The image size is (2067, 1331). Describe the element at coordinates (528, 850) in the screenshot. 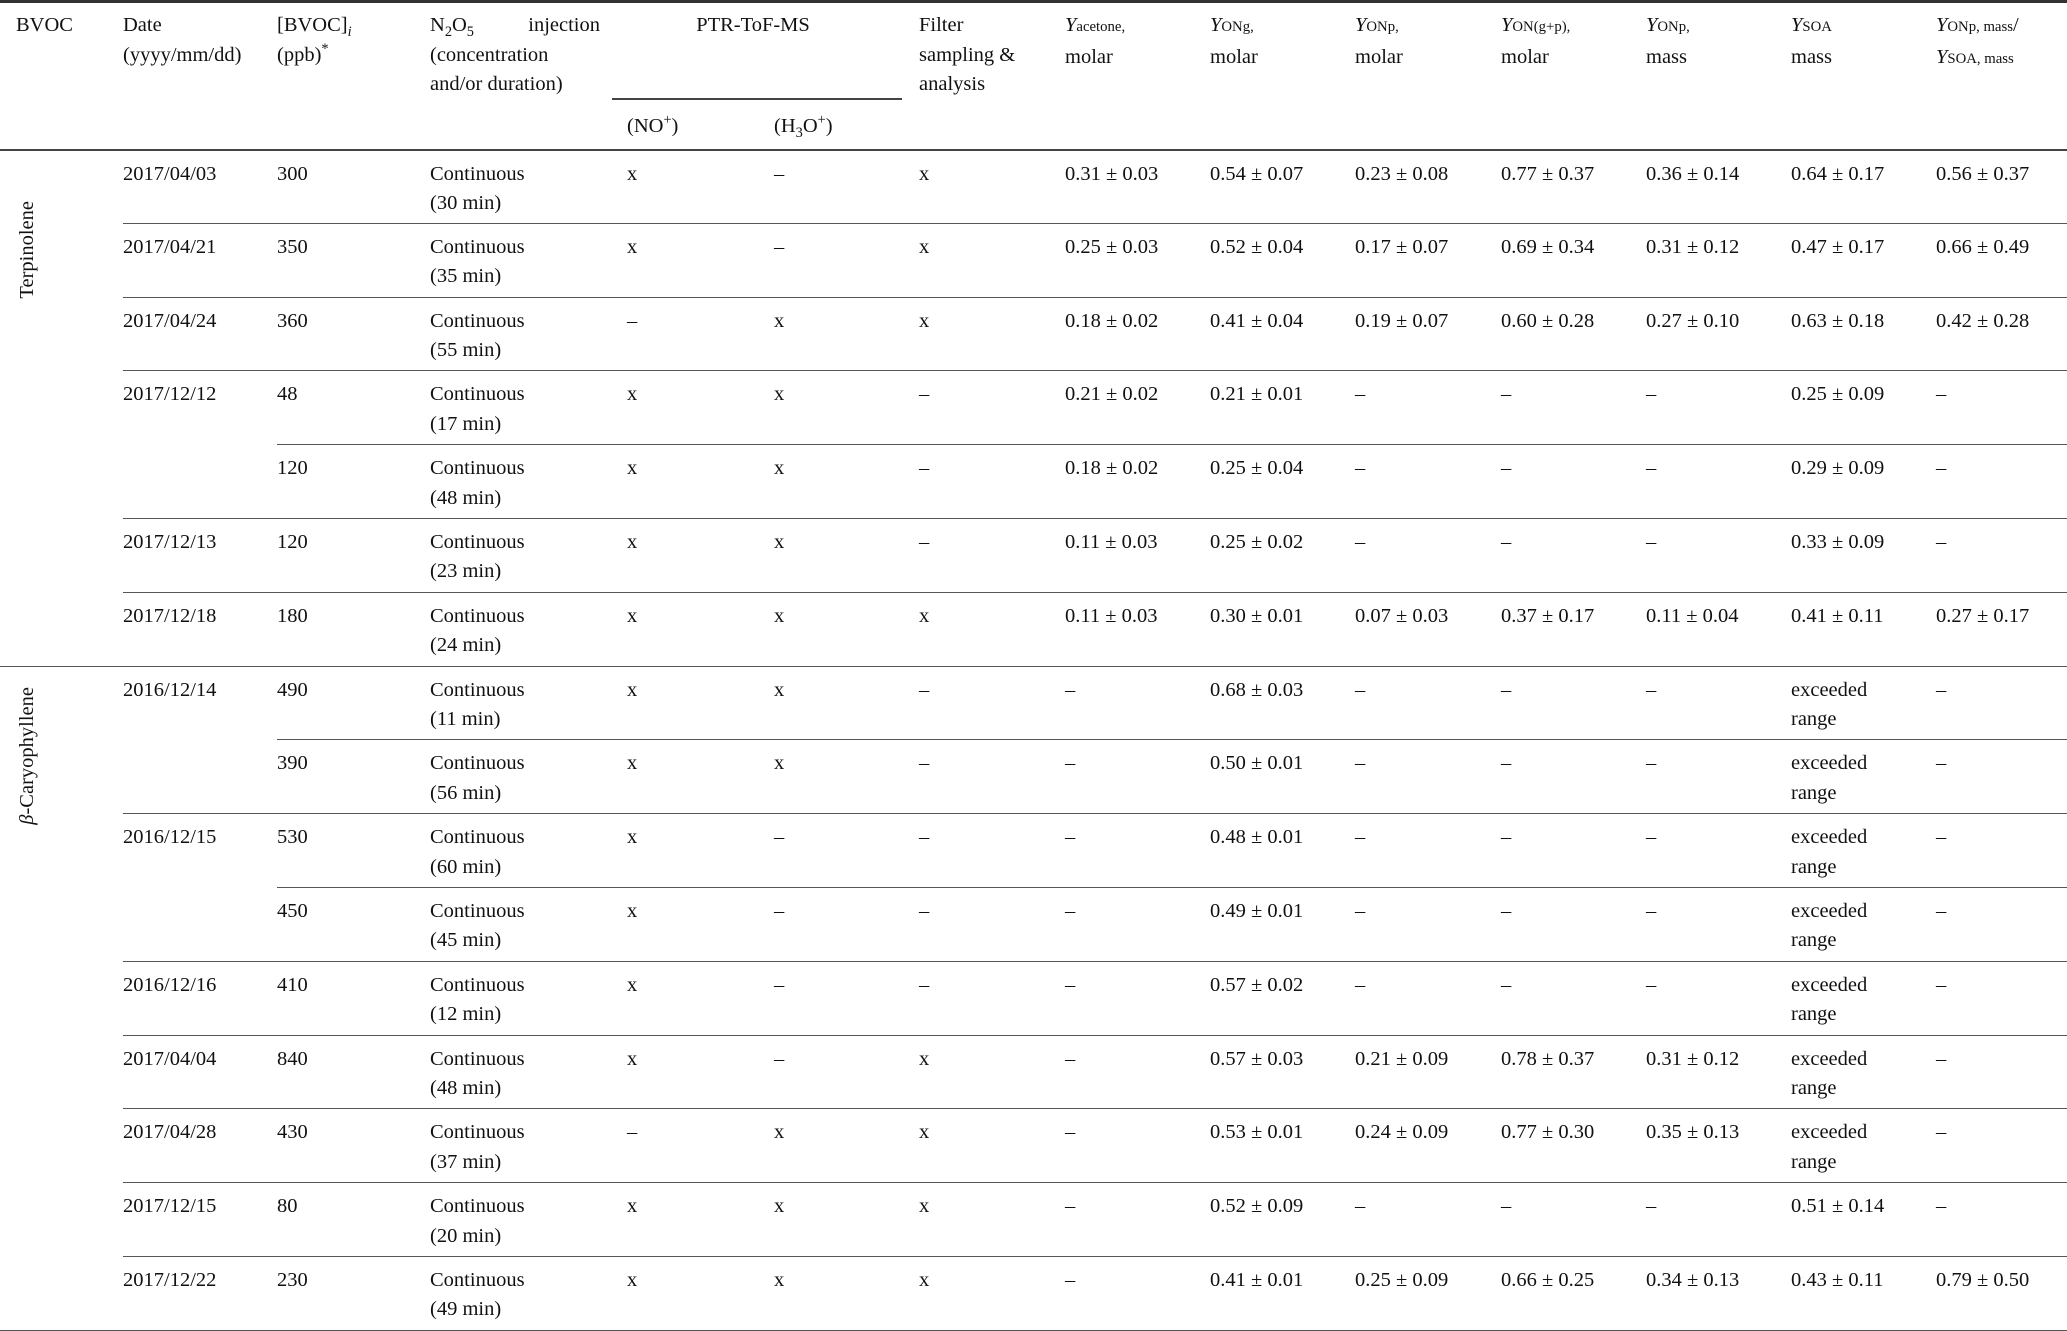

I see `cell-n2o5: Continuous (60 min)` at that location.